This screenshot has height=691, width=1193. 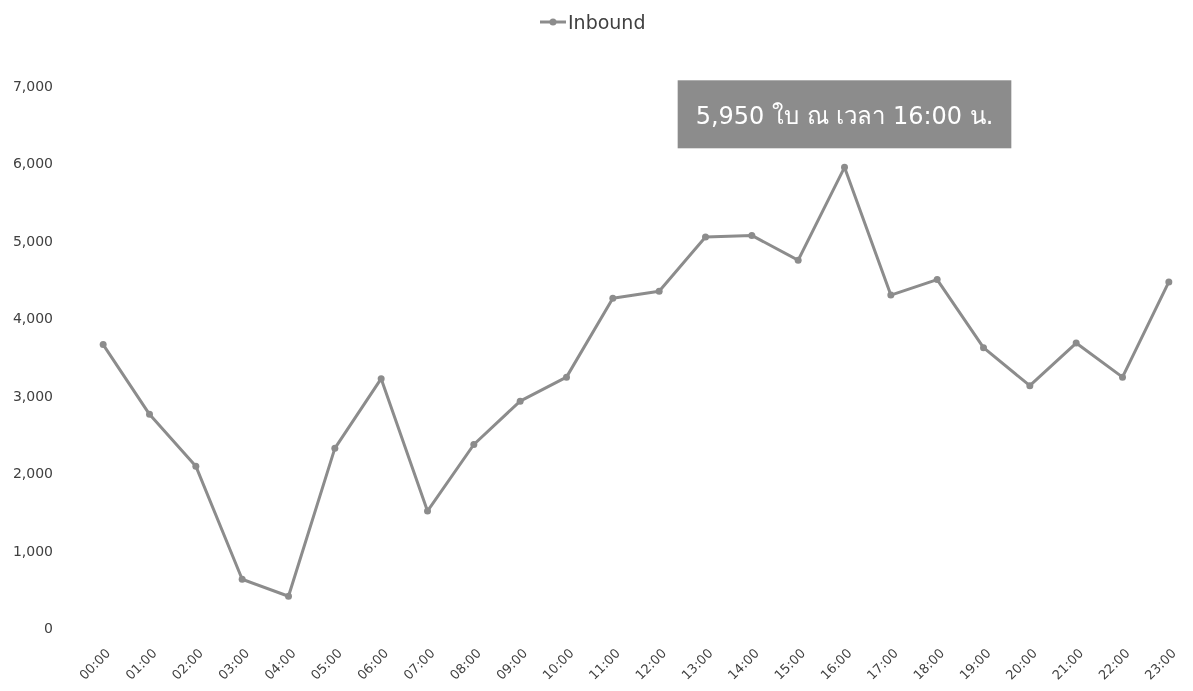 What do you see at coordinates (32, 163) in the screenshot?
I see `y-tick-label: 6,000` at bounding box center [32, 163].